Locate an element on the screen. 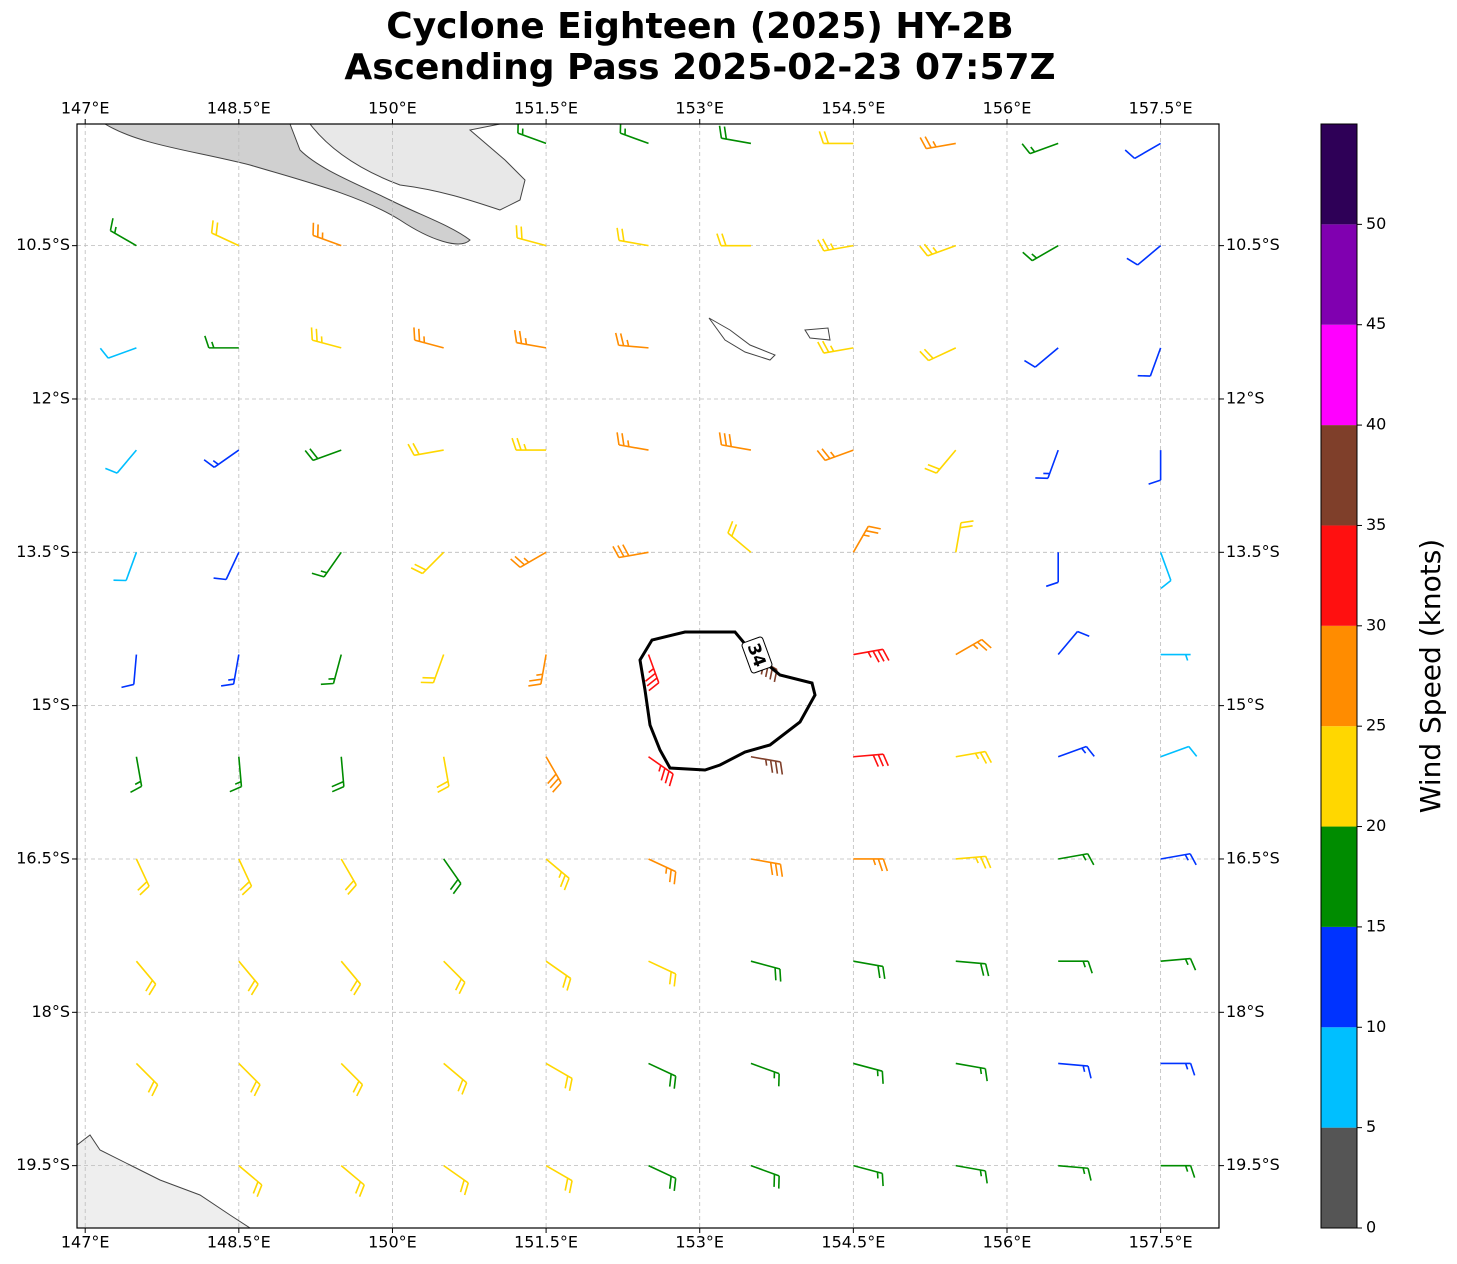  y-tick-label: 18°S is located at coordinates (50, 1011).